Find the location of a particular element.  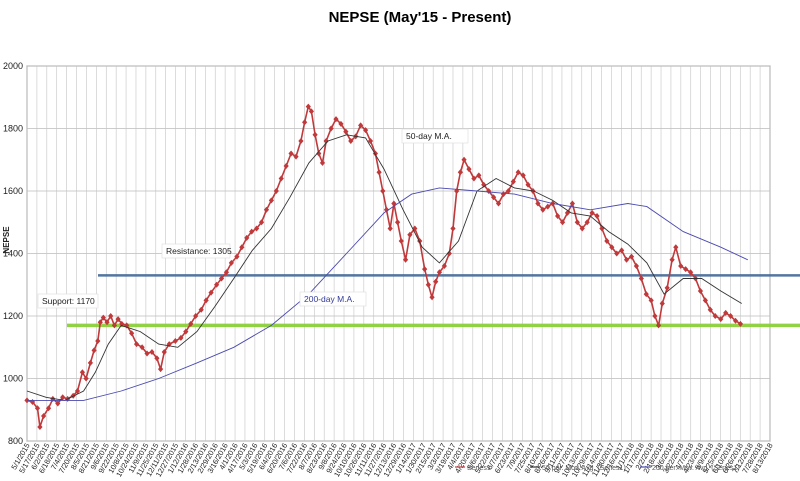

ma200-annotation: 200-day M.A. is located at coordinates (333, 299).